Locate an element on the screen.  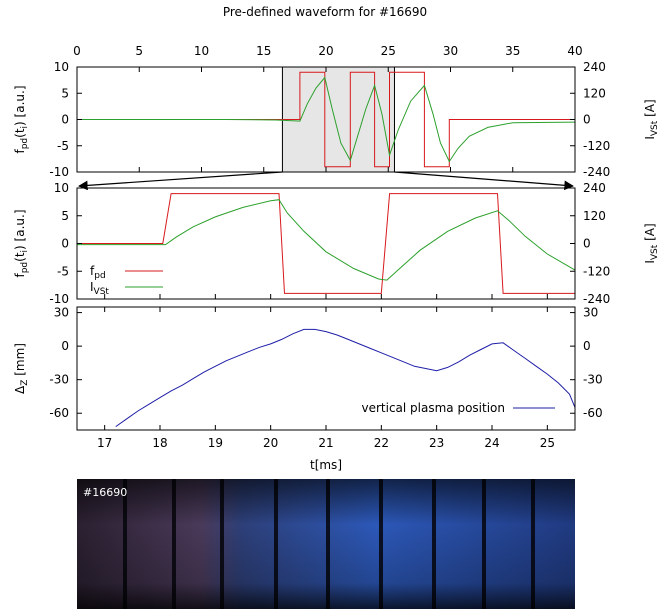
position-legend: vertical plasma position is located at coordinates (458, 408).